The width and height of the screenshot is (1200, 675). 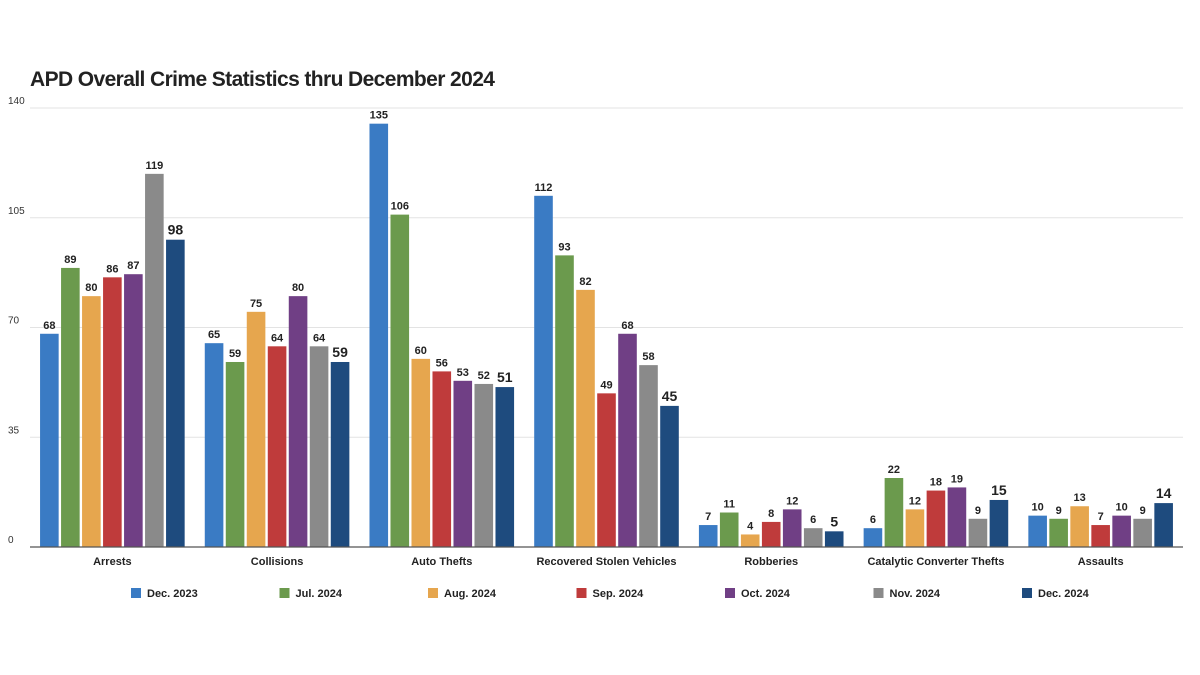 What do you see at coordinates (256, 304) in the screenshot?
I see `data-label: 75` at bounding box center [256, 304].